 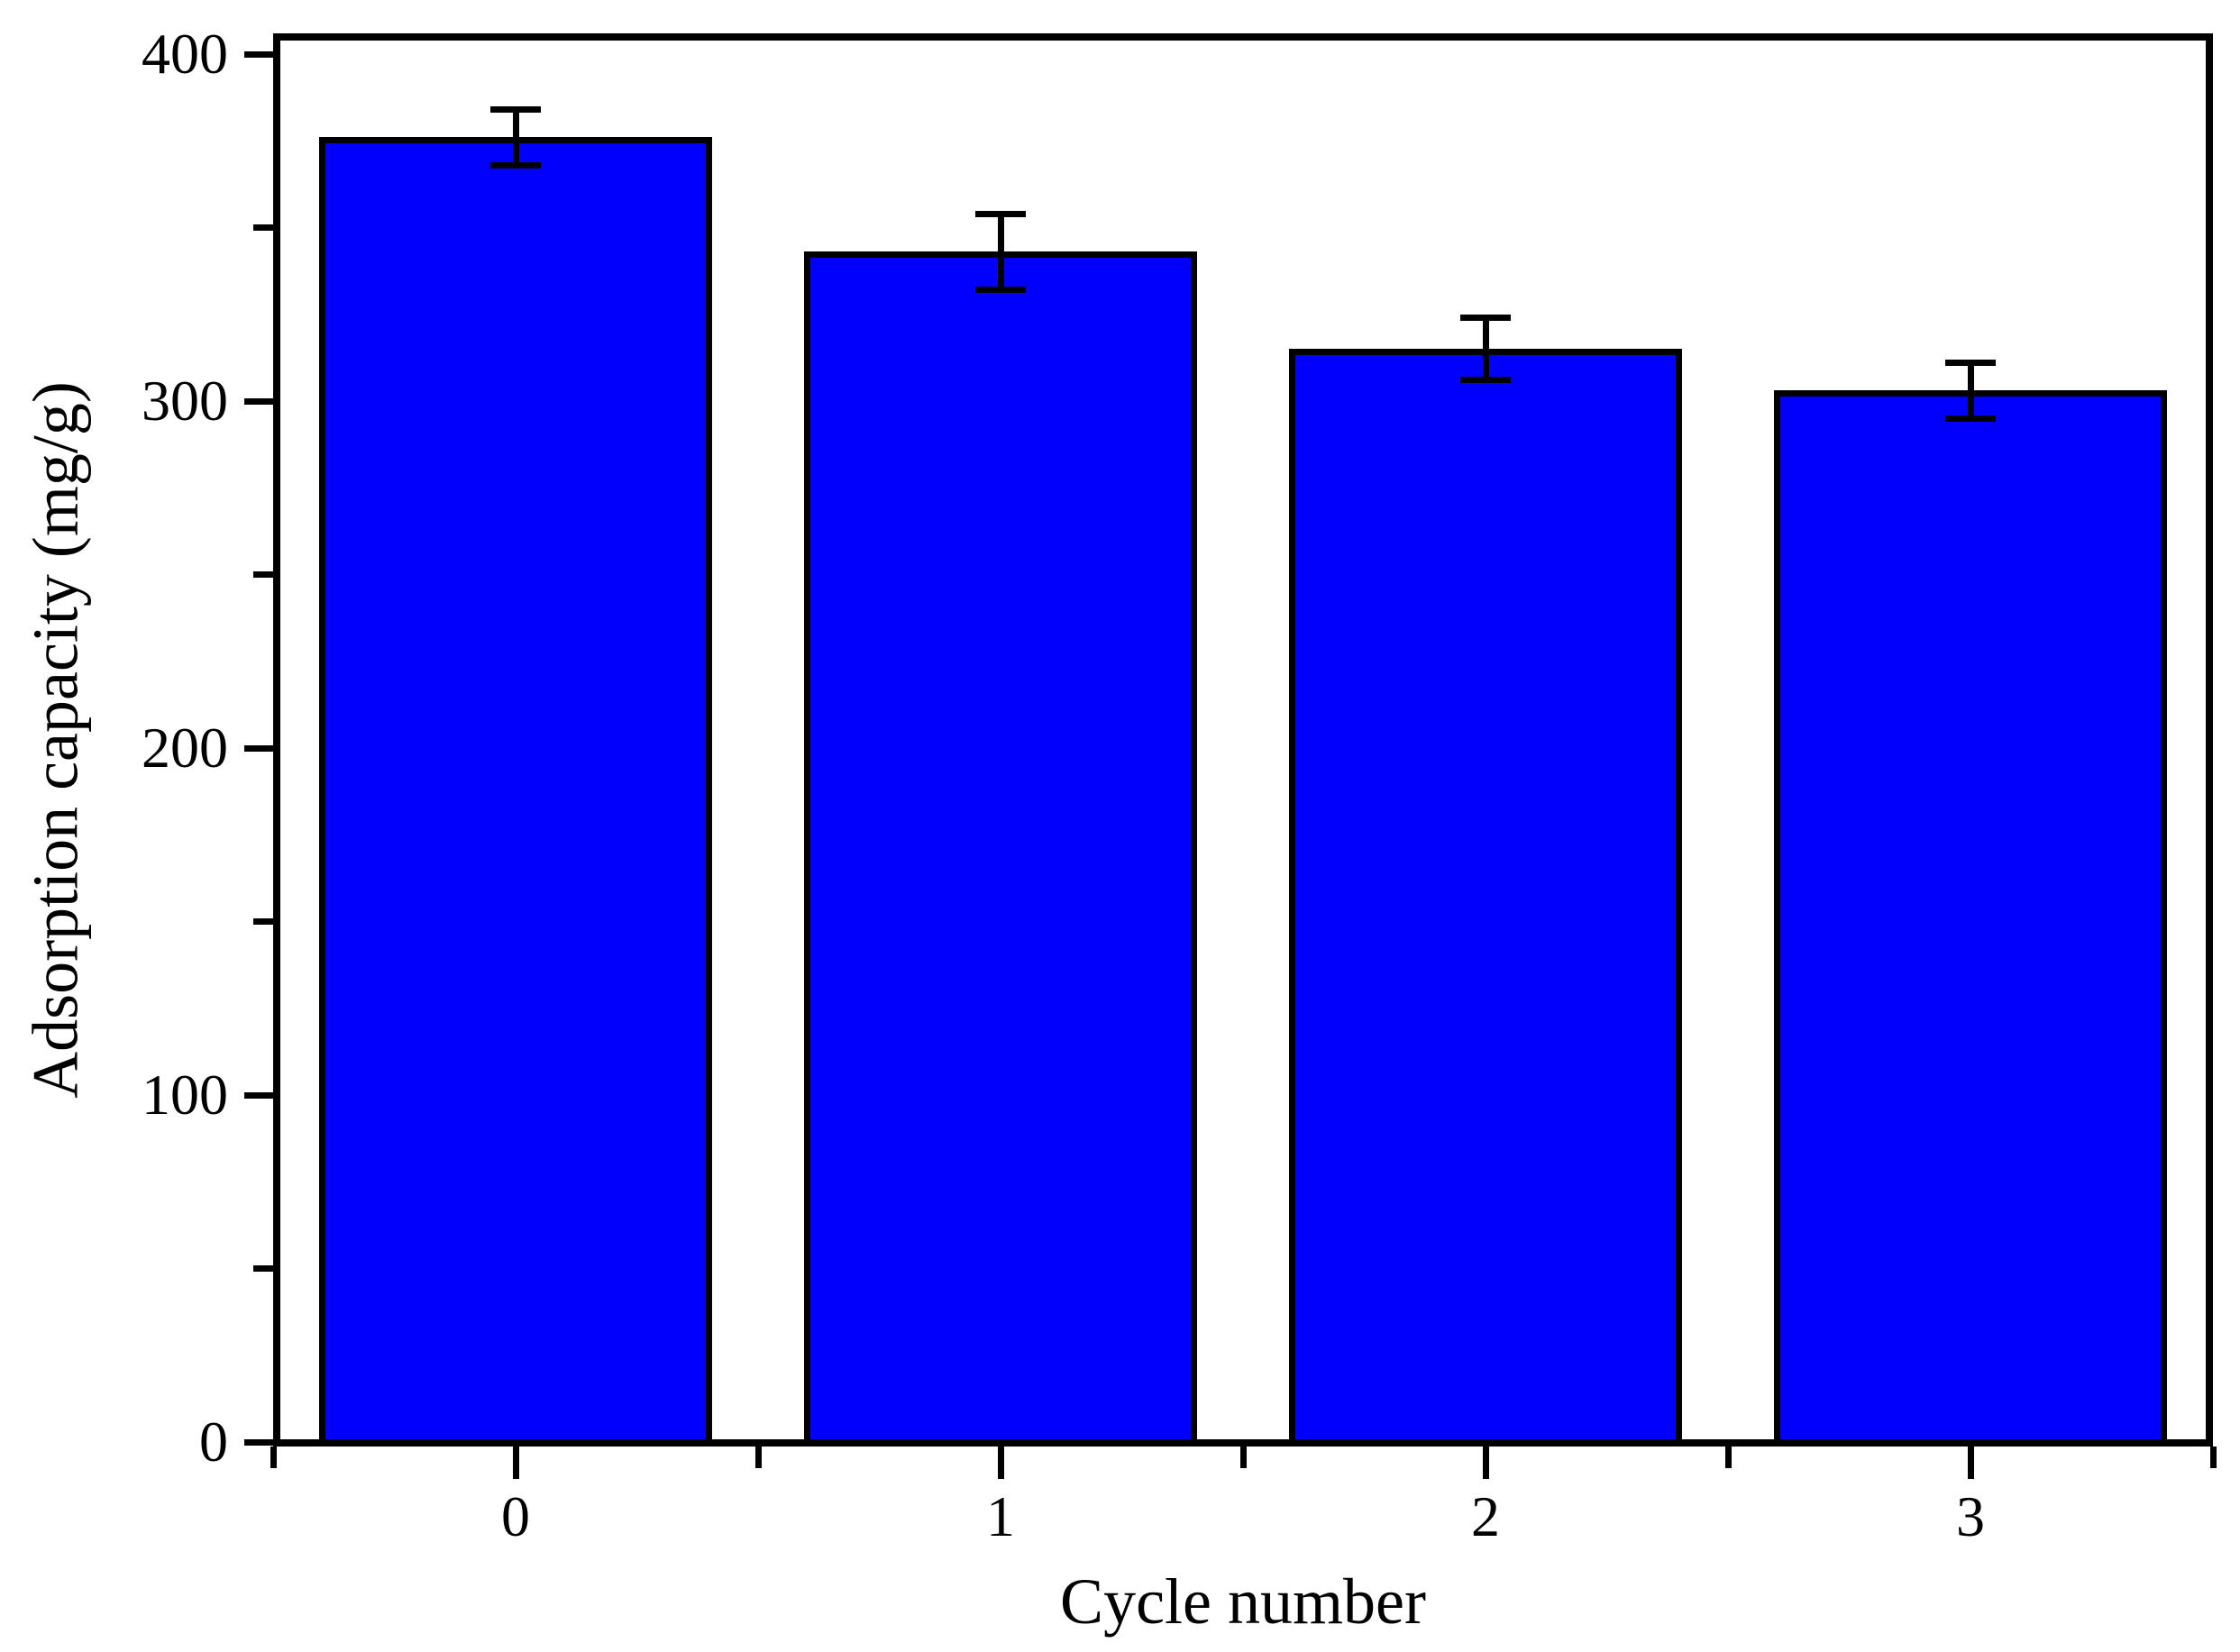 What do you see at coordinates (185, 54) in the screenshot?
I see `y-tick-label-400: 400` at bounding box center [185, 54].